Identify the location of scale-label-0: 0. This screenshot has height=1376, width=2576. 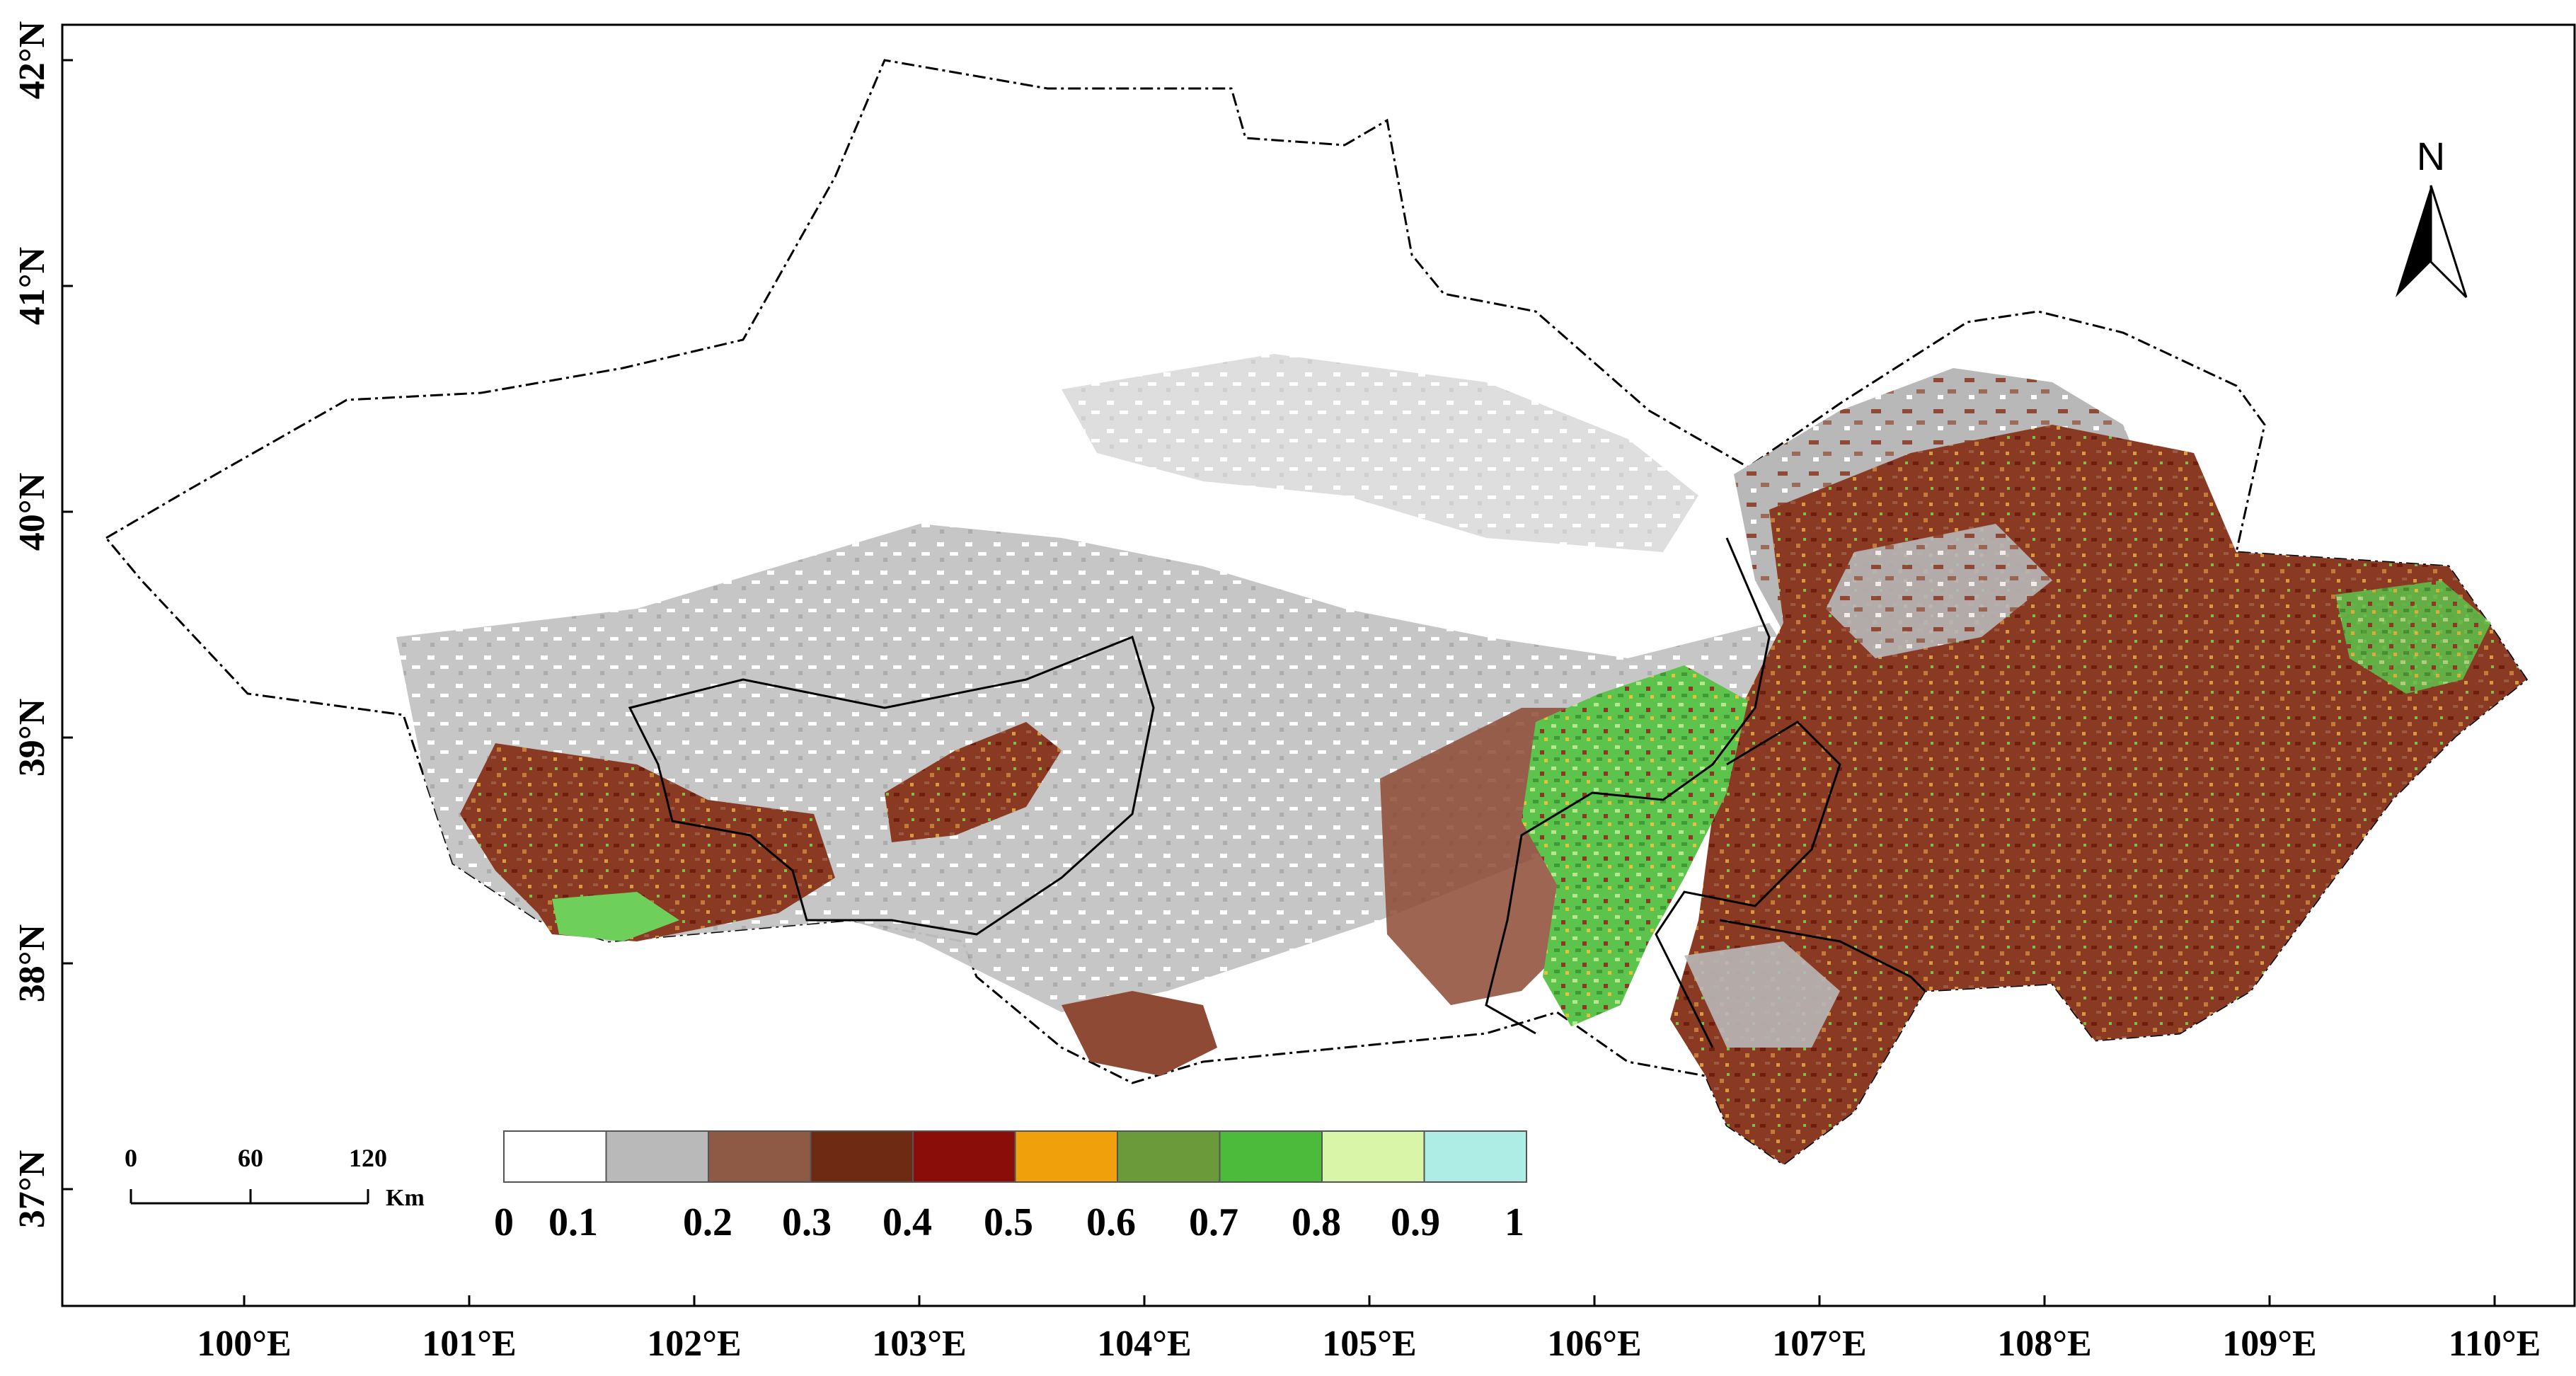
(131, 1158).